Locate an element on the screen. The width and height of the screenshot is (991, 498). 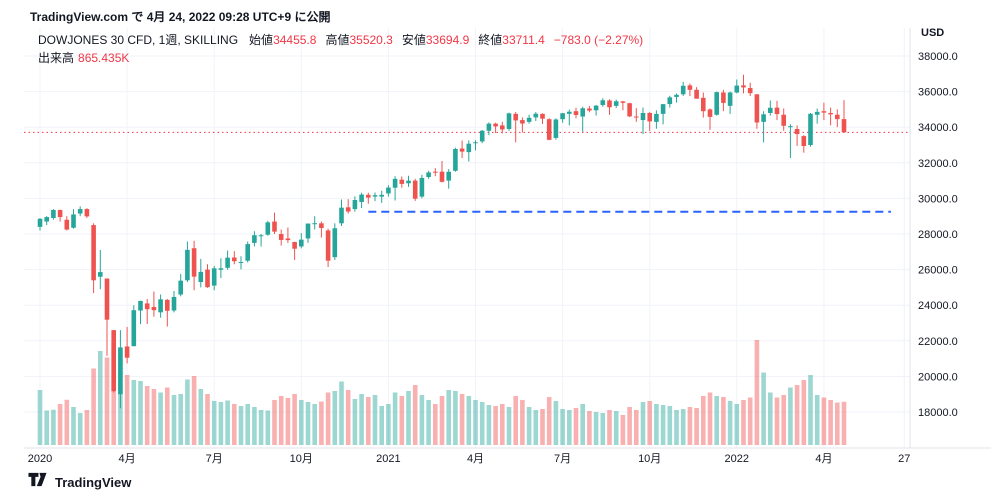
price-axis-currency: USD is located at coordinates (933, 33).